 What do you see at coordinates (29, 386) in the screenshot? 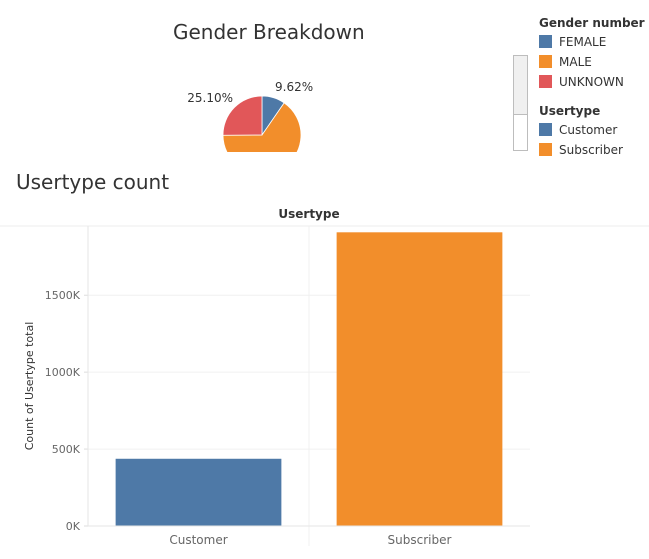
I see `y-axis-title: Count of Usertype total` at bounding box center [29, 386].